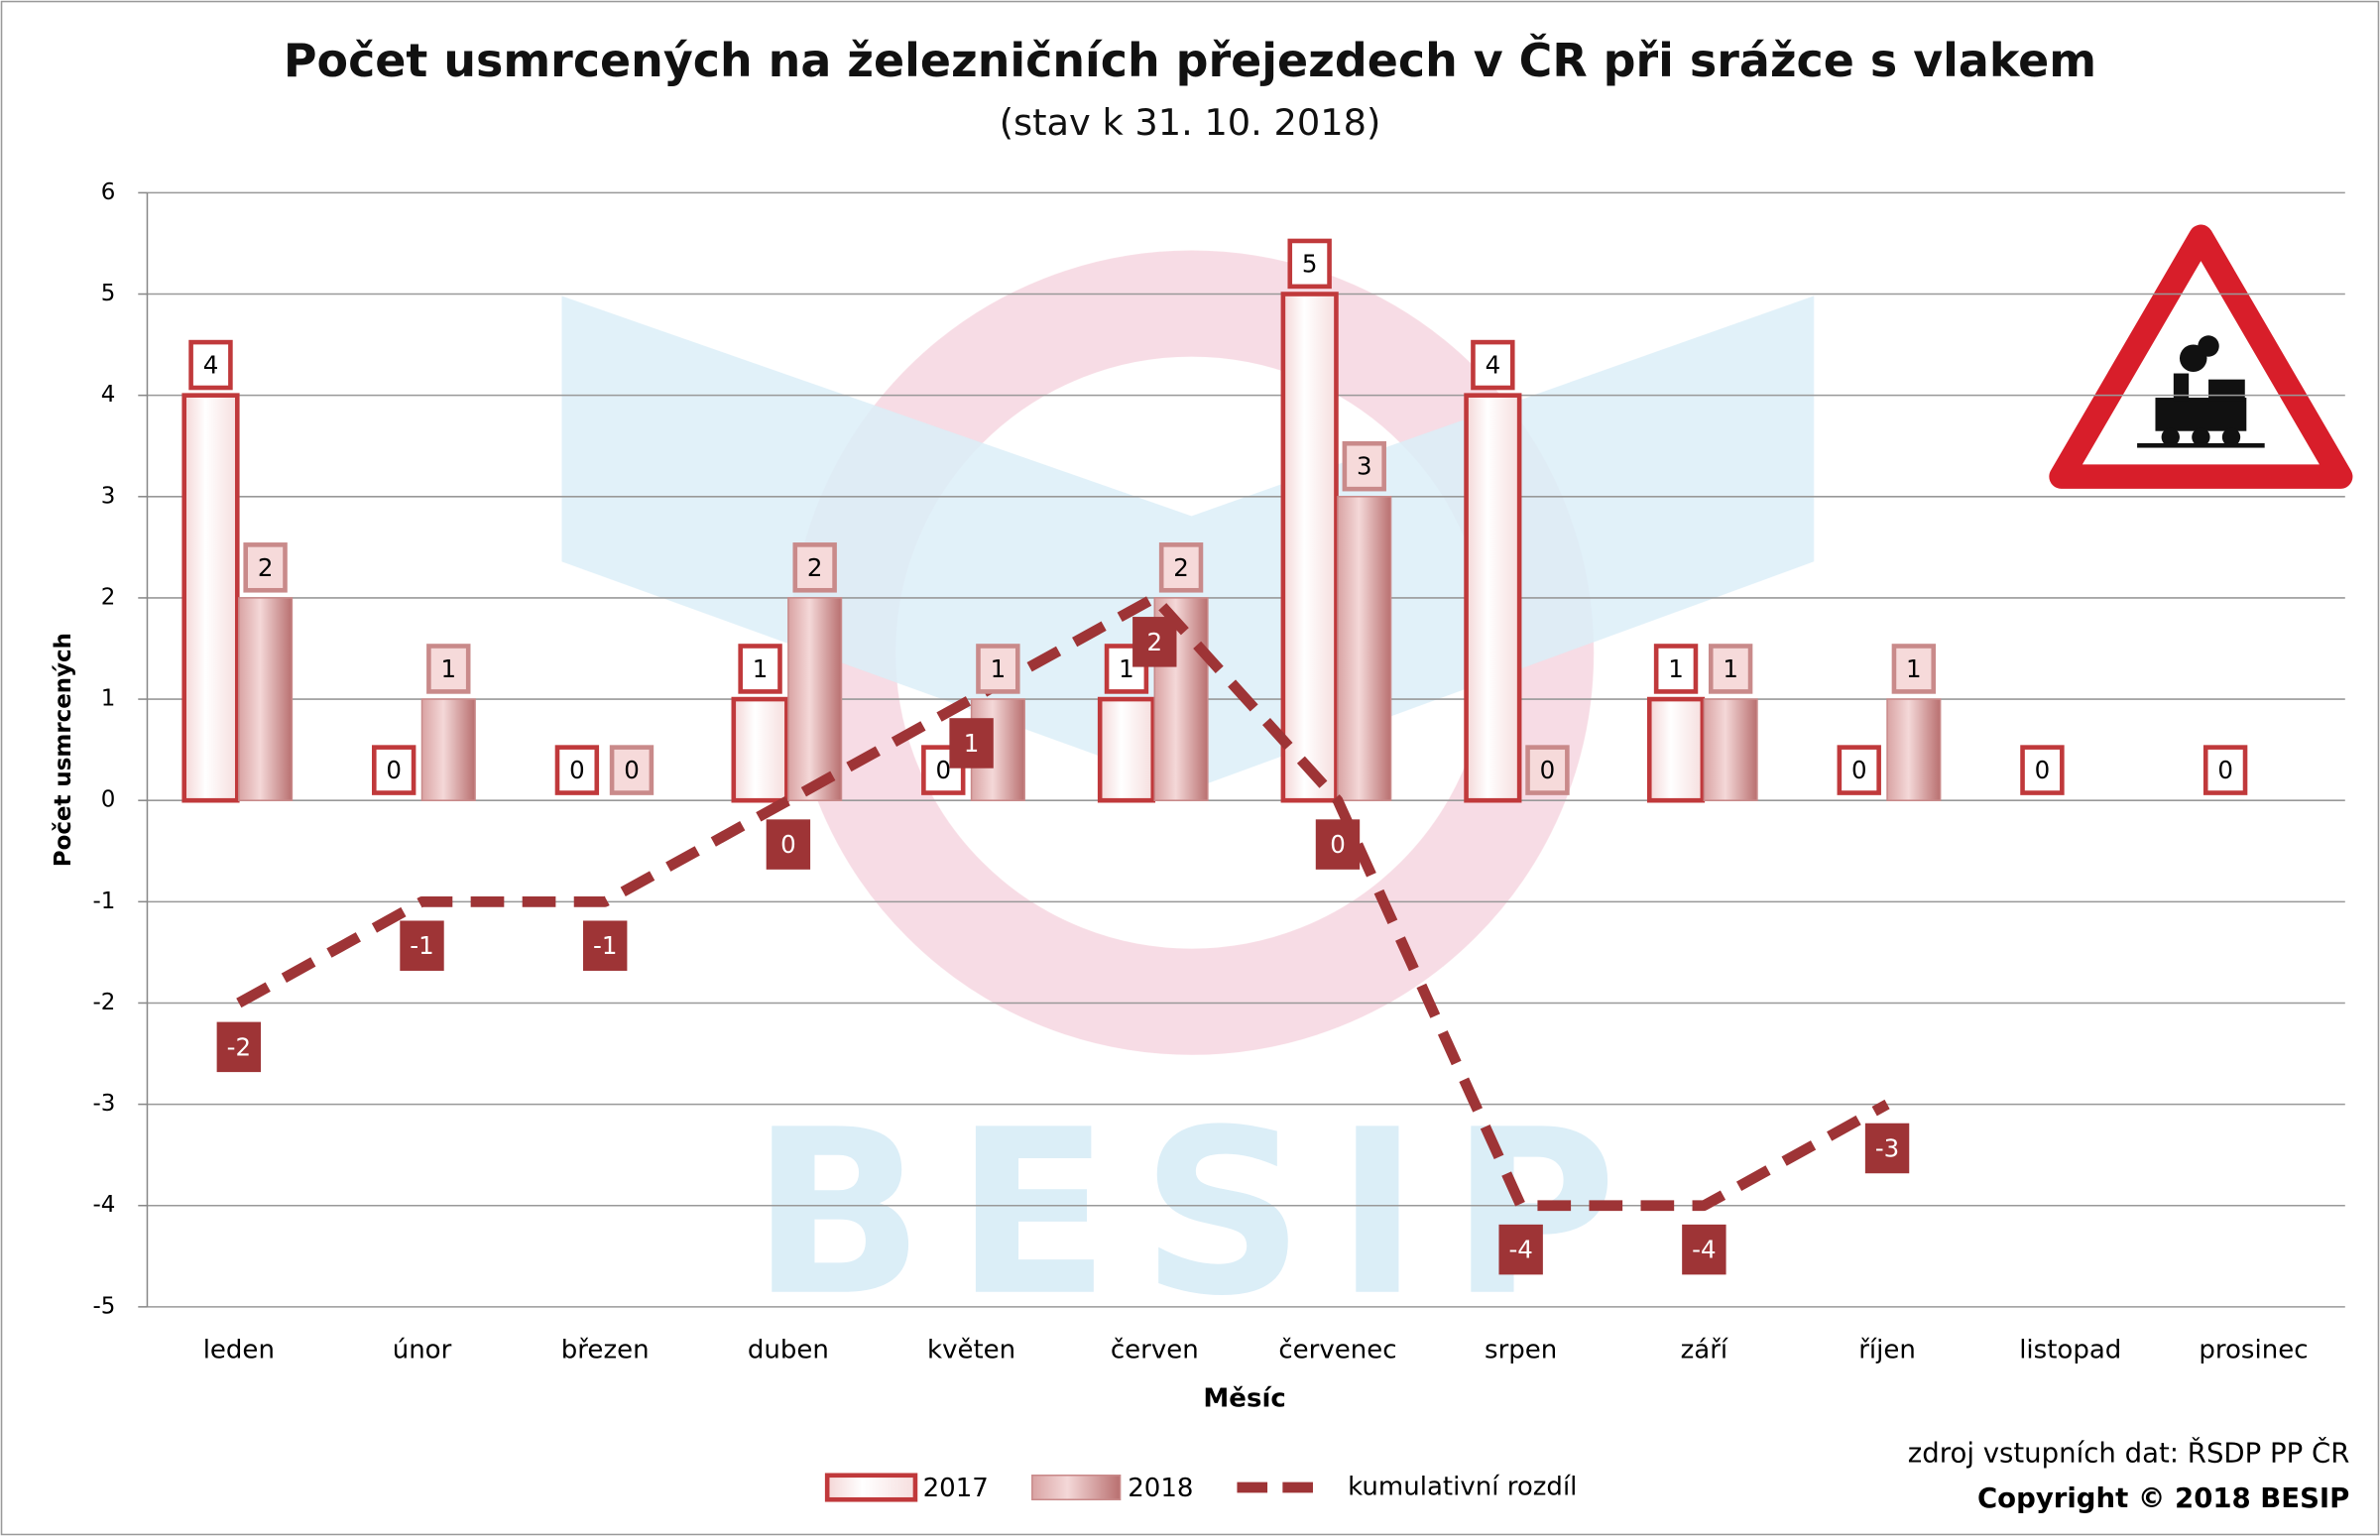 The image size is (2380, 1540). I want to click on y-tick-label: -2, so click(103, 1002).